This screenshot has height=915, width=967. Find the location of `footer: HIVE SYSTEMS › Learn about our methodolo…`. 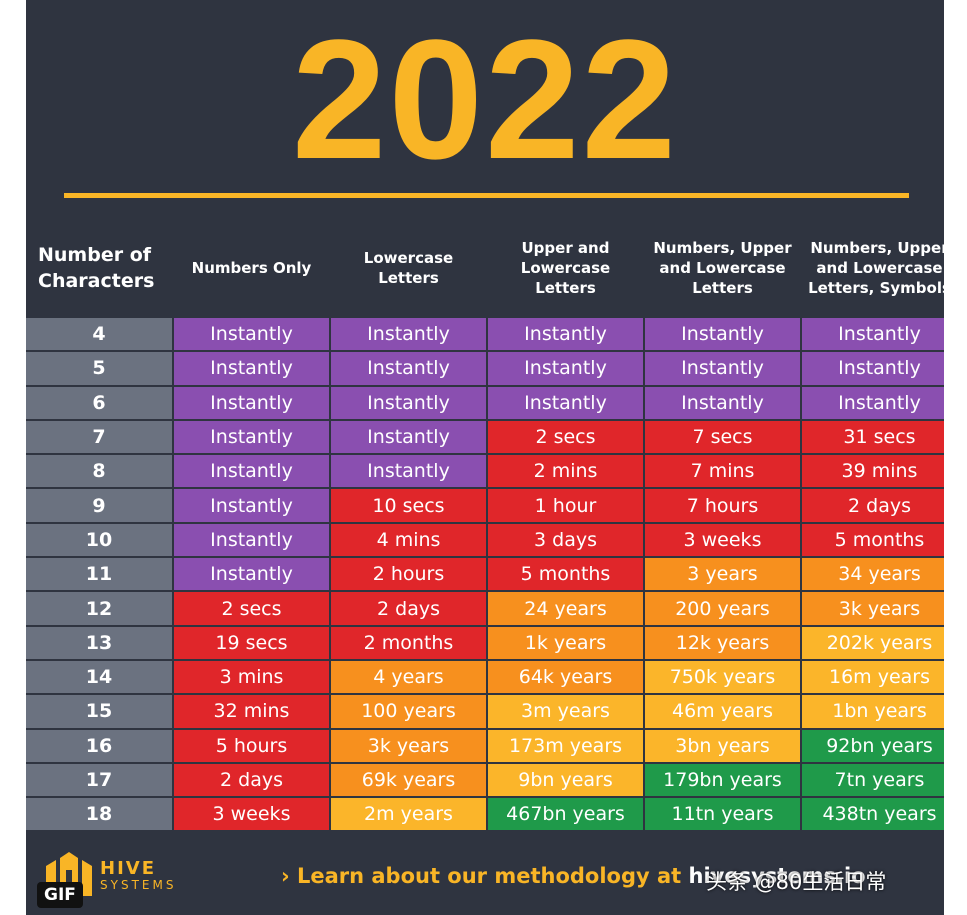

footer: HIVE SYSTEMS › Learn about our methodolo… is located at coordinates (485, 877).